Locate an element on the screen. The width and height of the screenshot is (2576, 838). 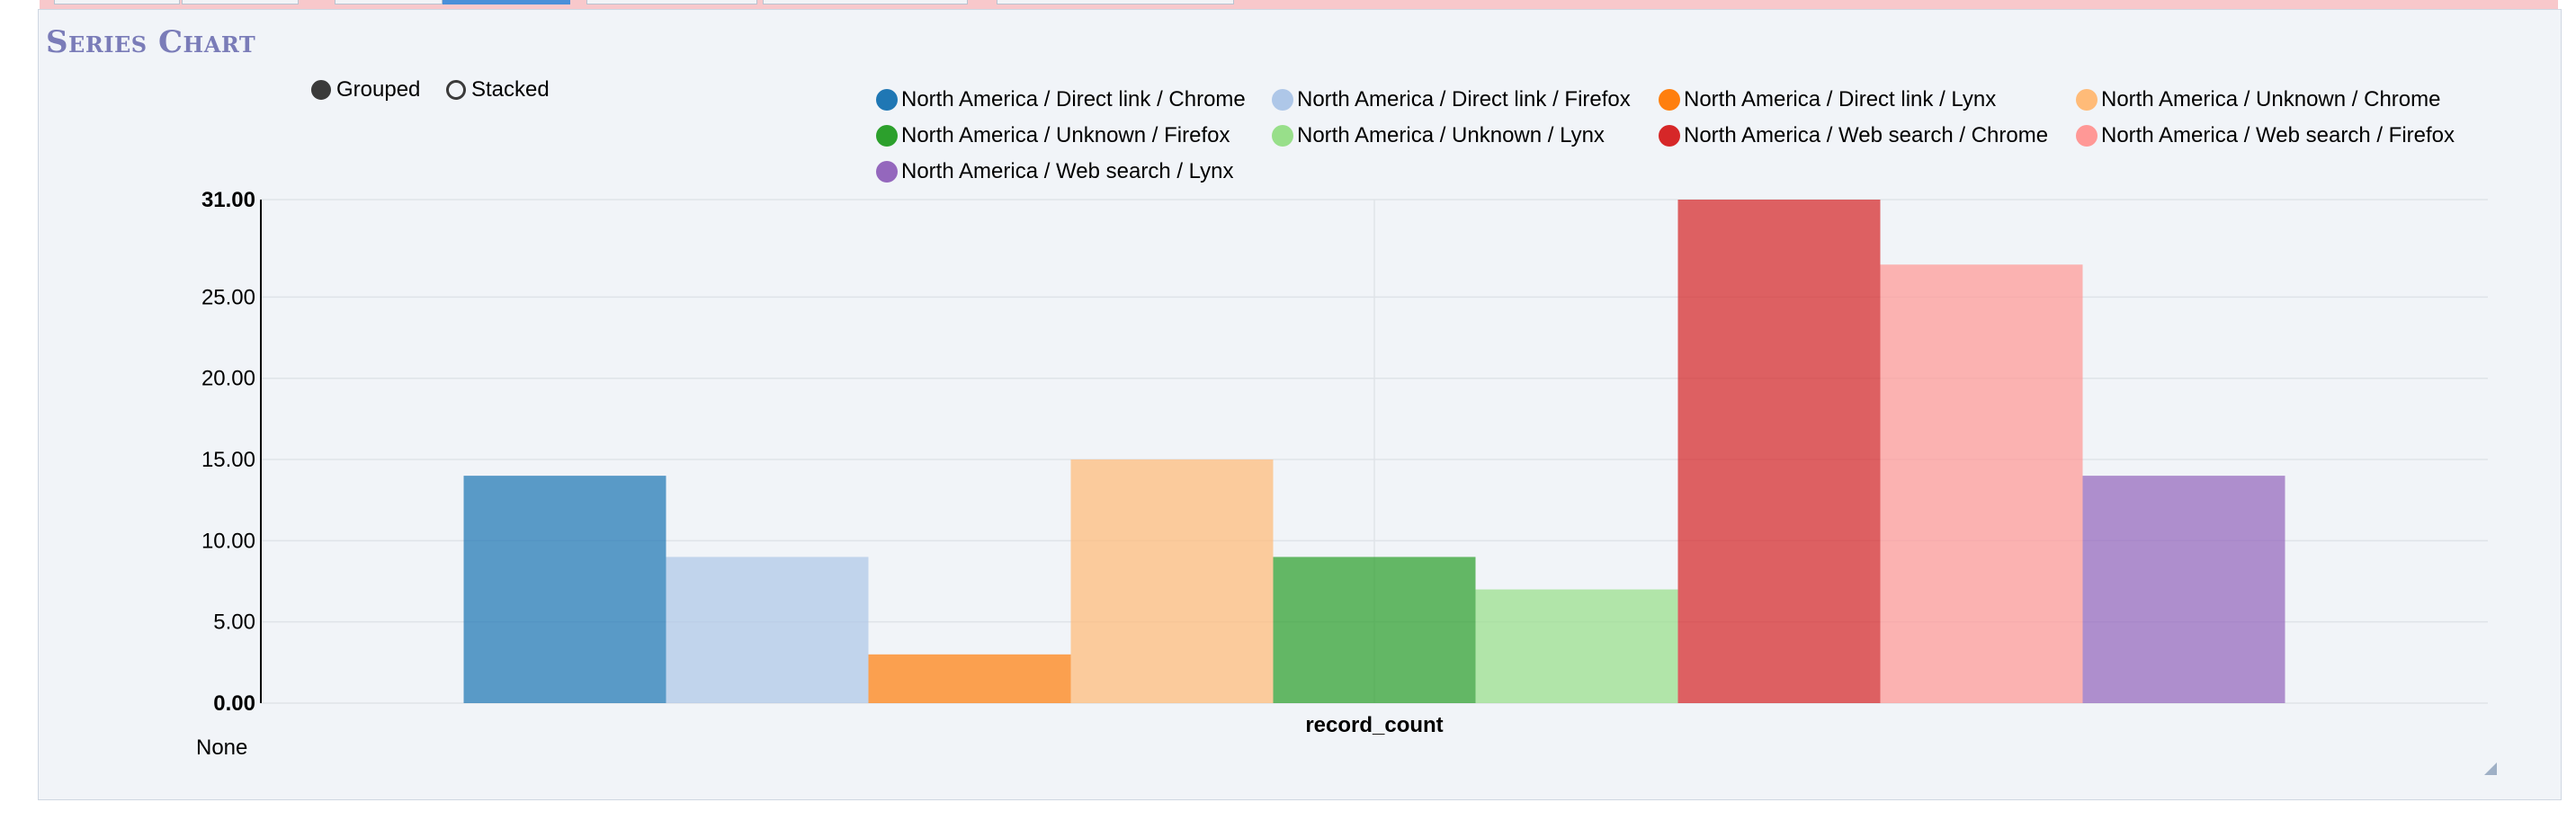
legend-label: North America / Unknown / Firefox is located at coordinates (1065, 135).